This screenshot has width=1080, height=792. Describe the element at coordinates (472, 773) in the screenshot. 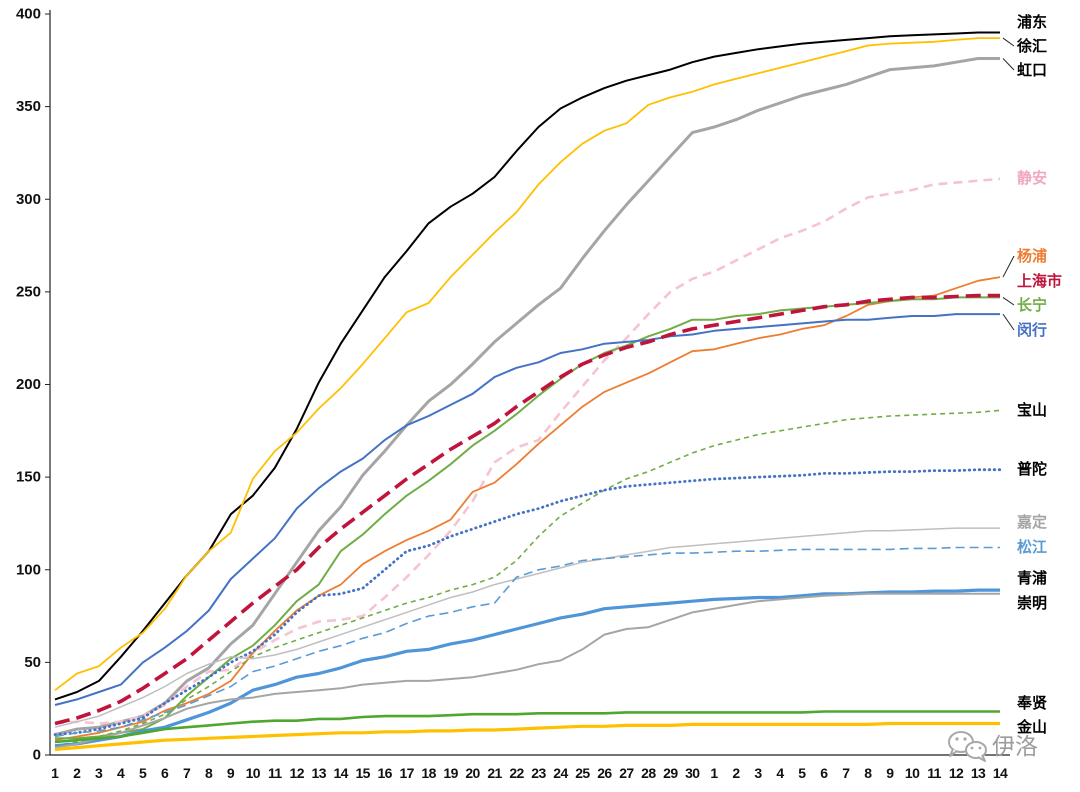

I see `x-tick-label: 20` at that location.